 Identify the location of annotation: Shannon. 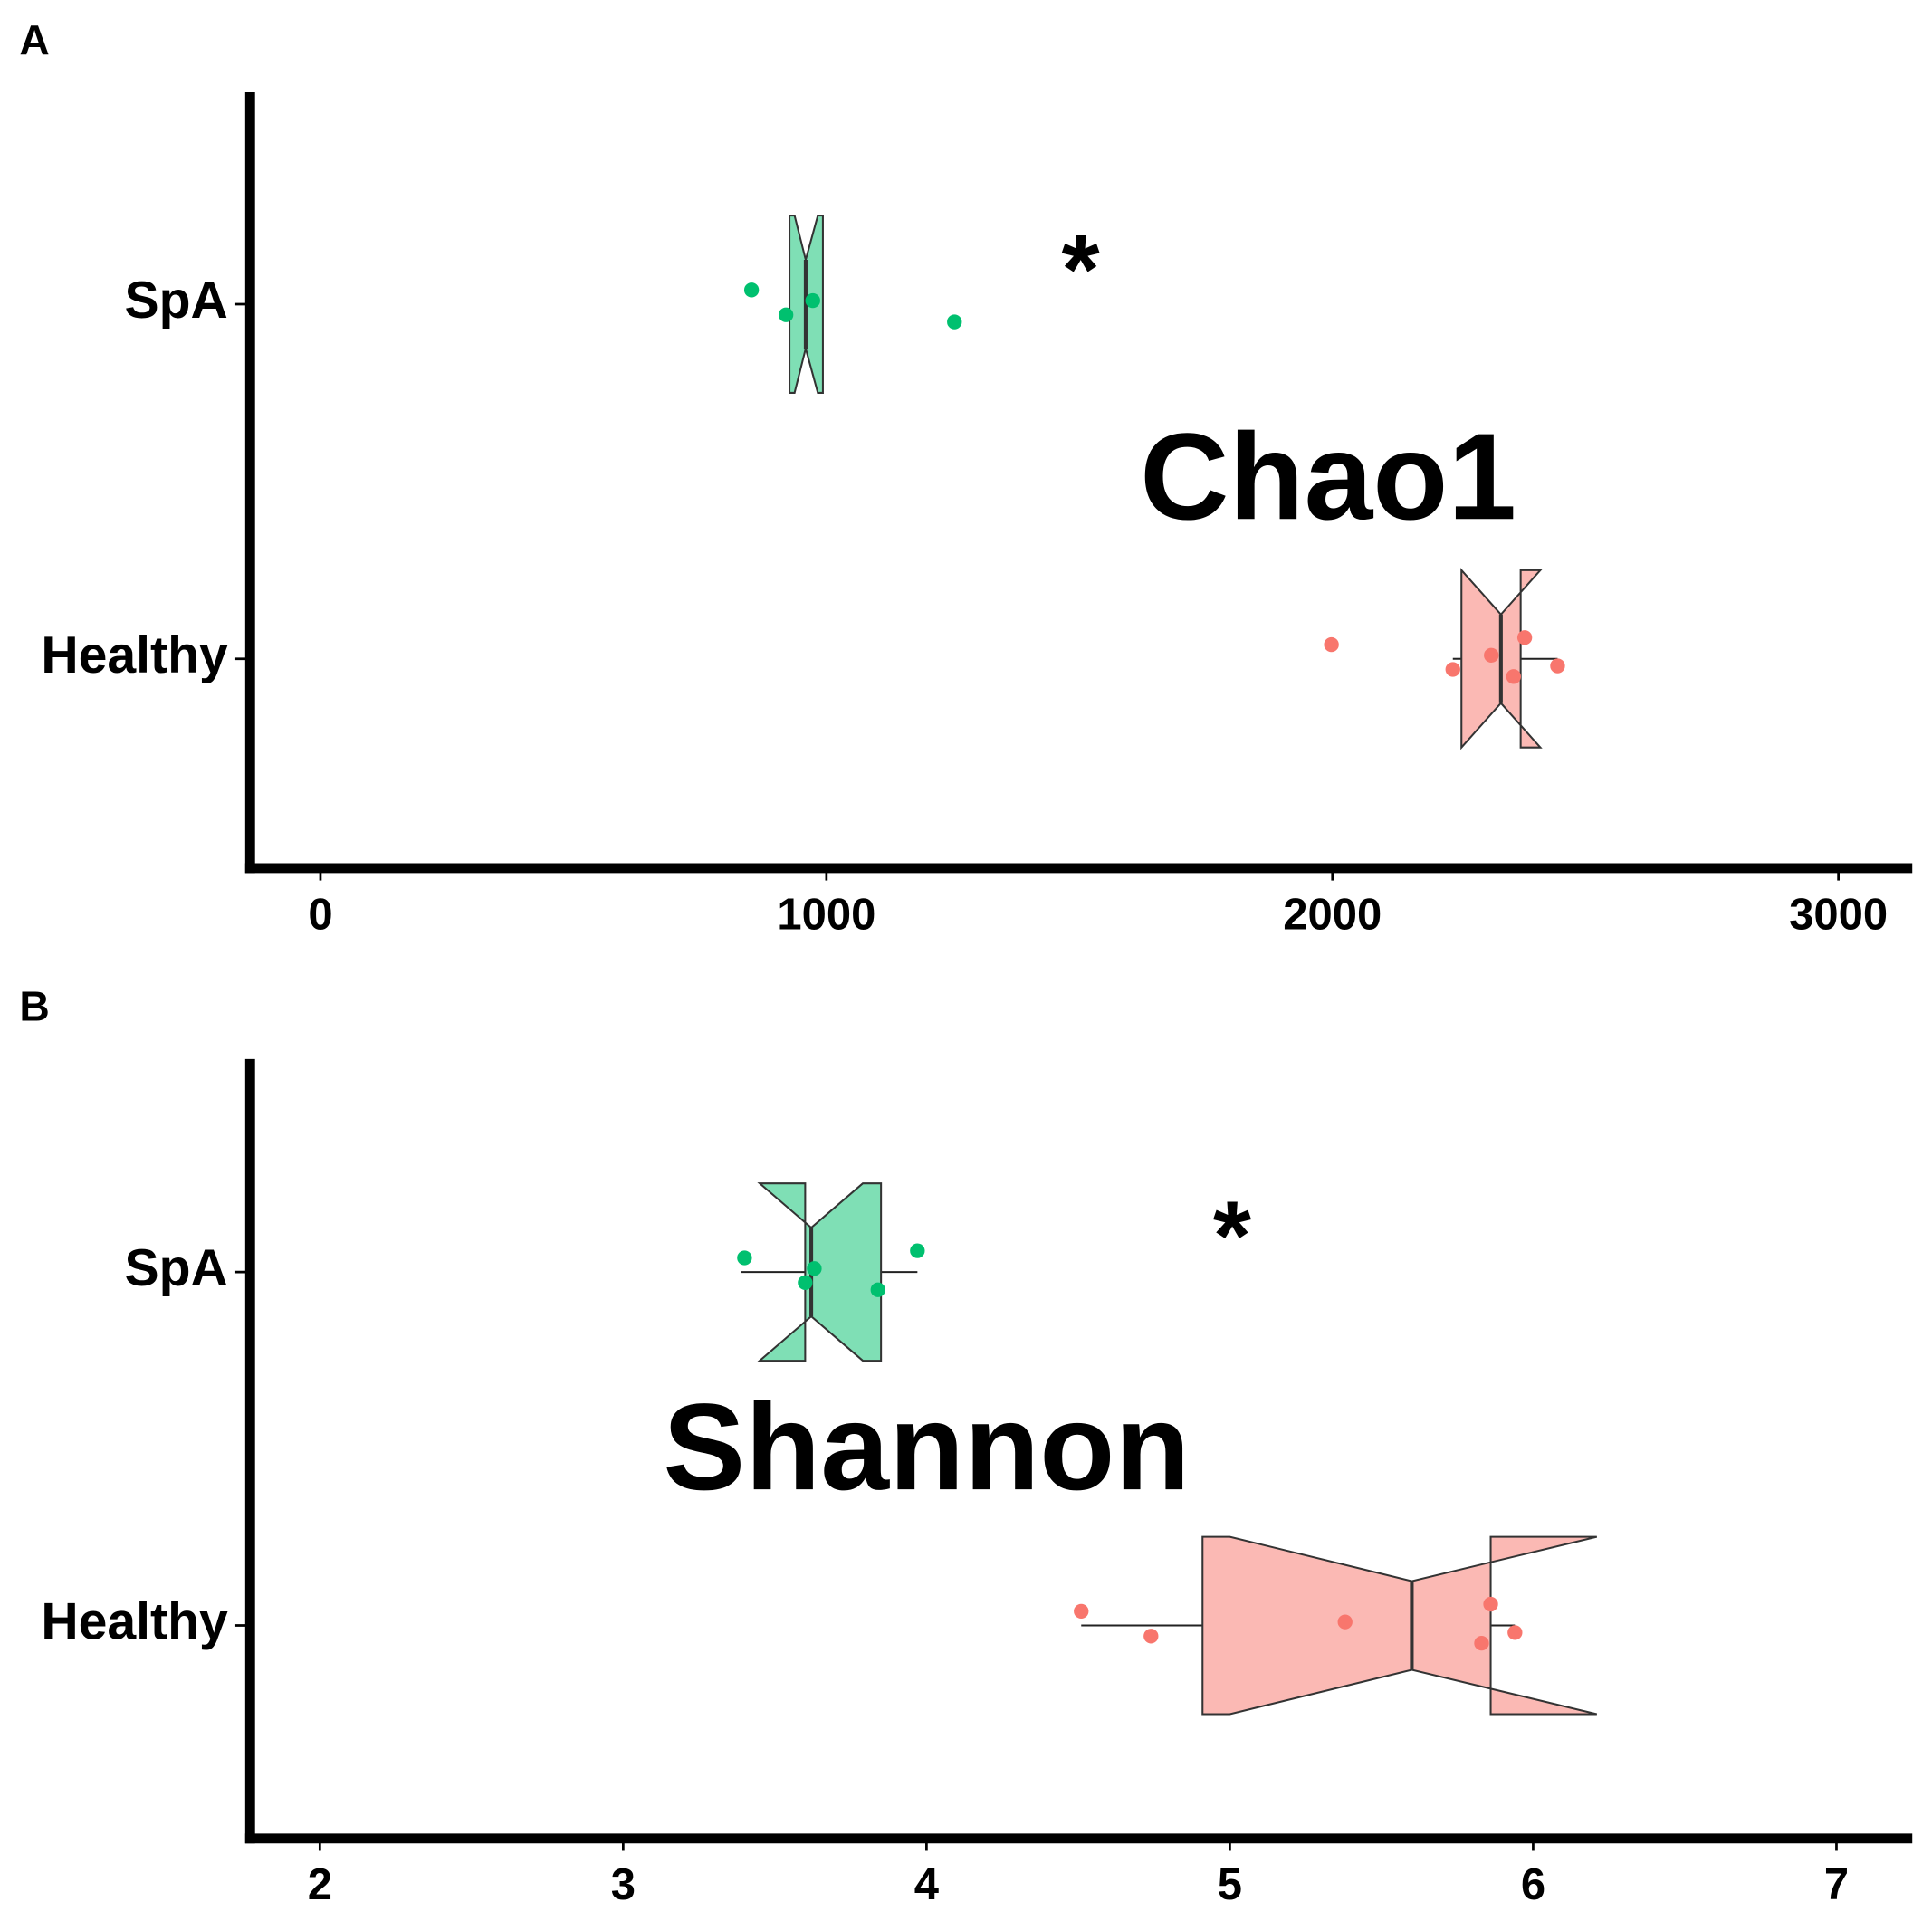
(926, 1446).